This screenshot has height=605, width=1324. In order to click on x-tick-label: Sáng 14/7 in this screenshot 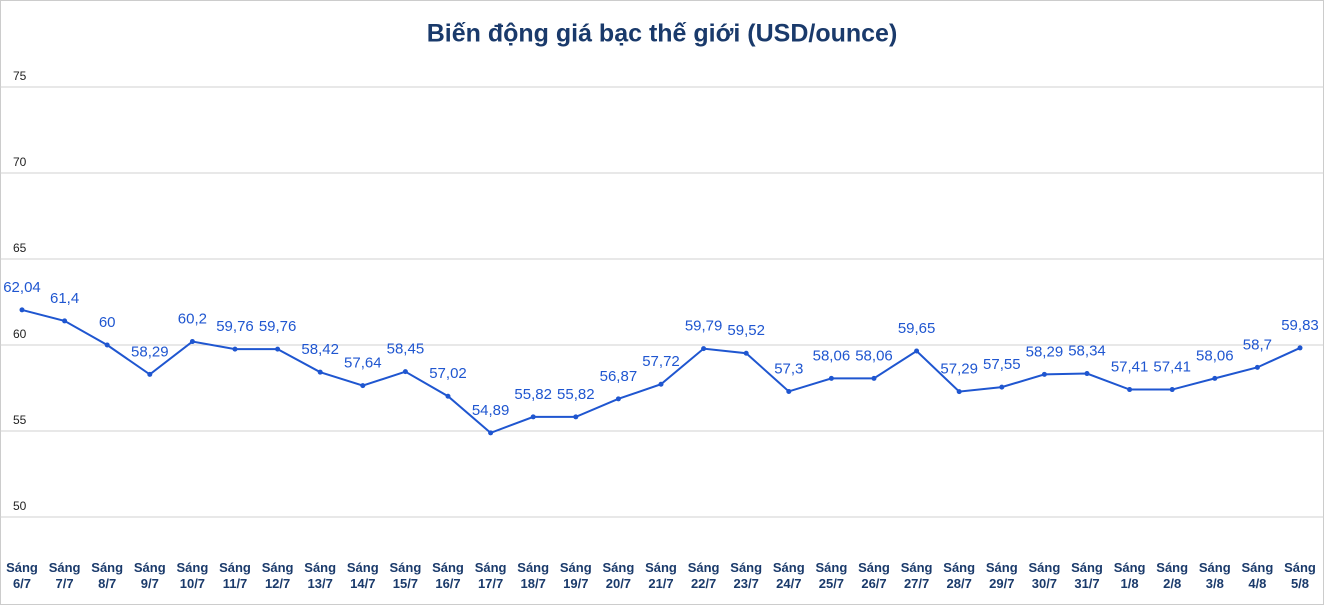, I will do `click(362, 575)`.